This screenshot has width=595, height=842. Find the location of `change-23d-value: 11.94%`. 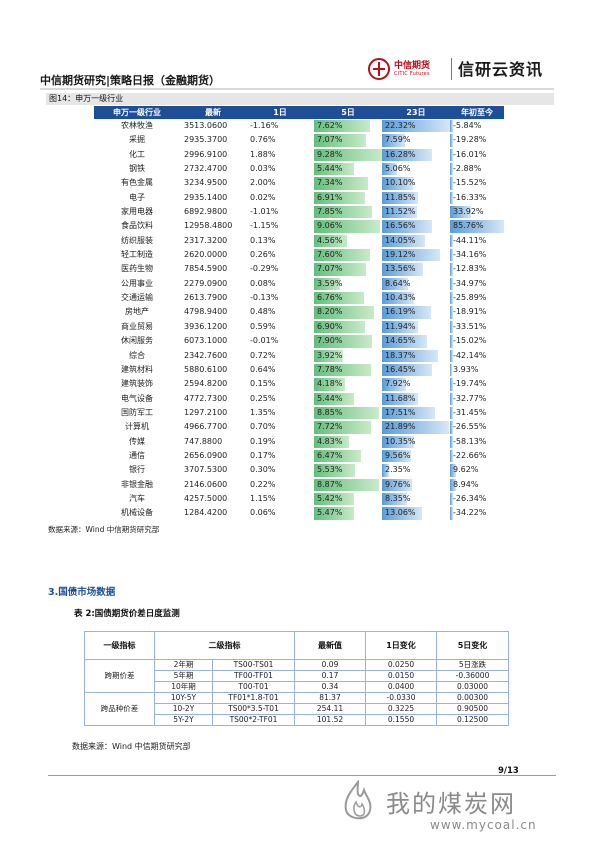

change-23d-value: 11.94% is located at coordinates (400, 326).